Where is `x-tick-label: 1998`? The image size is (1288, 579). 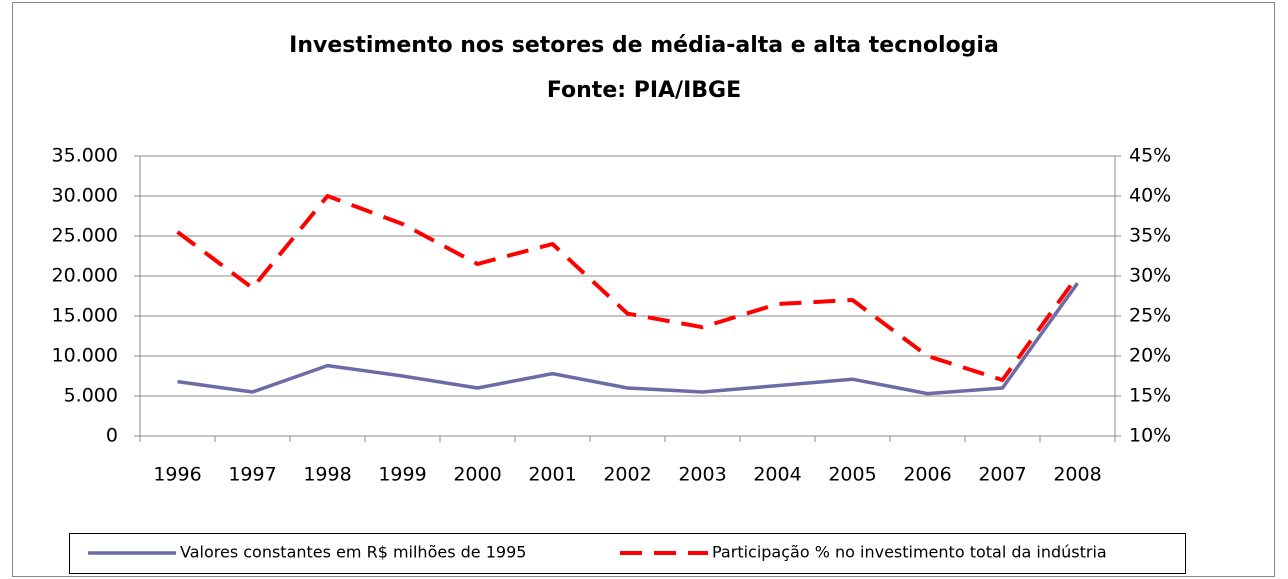 x-tick-label: 1998 is located at coordinates (327, 475).